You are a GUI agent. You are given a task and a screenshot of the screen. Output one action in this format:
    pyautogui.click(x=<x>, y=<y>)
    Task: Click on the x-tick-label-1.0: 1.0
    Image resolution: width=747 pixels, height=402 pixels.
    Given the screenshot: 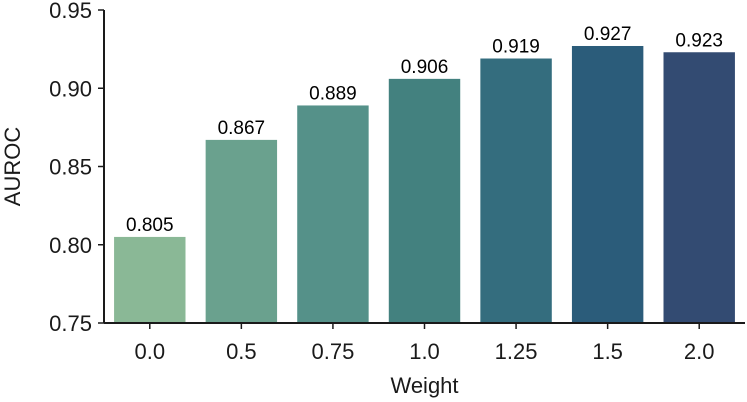 What is the action you would take?
    pyautogui.click(x=424, y=351)
    